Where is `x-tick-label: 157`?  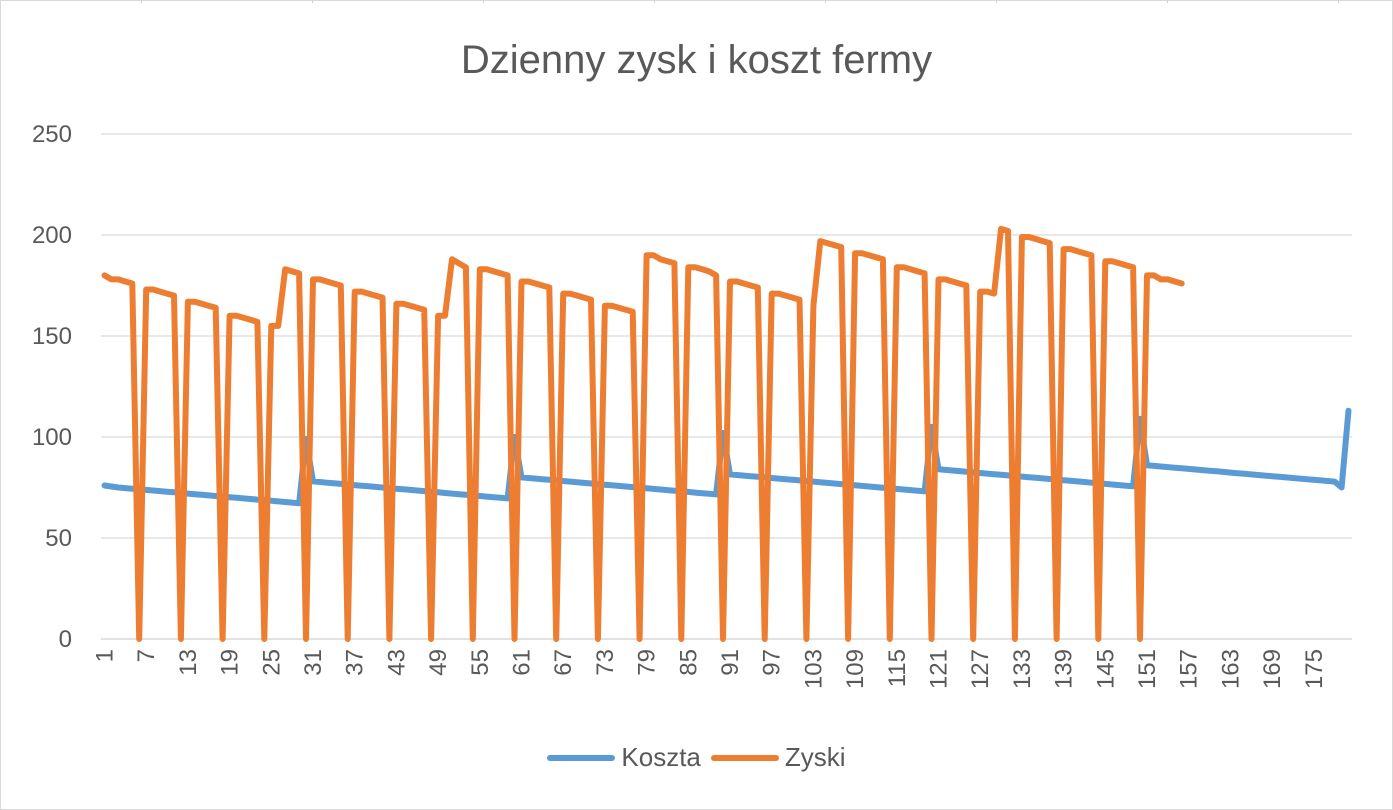
x-tick-label: 157 is located at coordinates (1189, 669).